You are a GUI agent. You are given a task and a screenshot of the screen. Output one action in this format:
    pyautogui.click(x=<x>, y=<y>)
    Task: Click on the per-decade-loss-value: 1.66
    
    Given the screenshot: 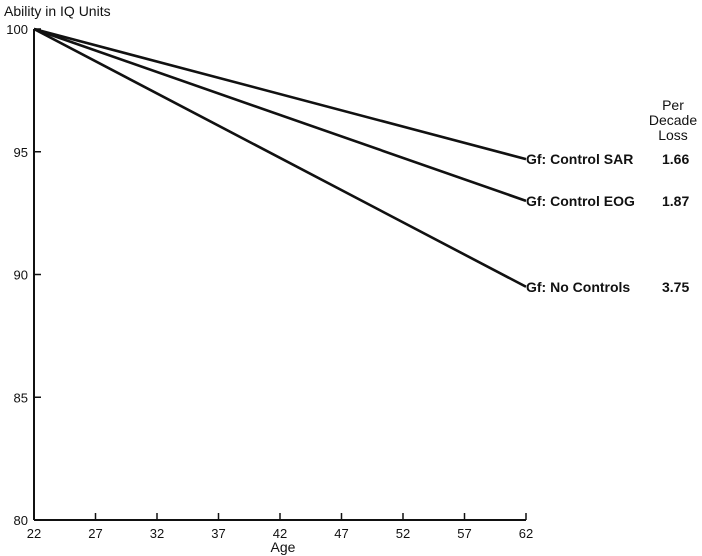 What is the action you would take?
    pyautogui.click(x=675, y=159)
    